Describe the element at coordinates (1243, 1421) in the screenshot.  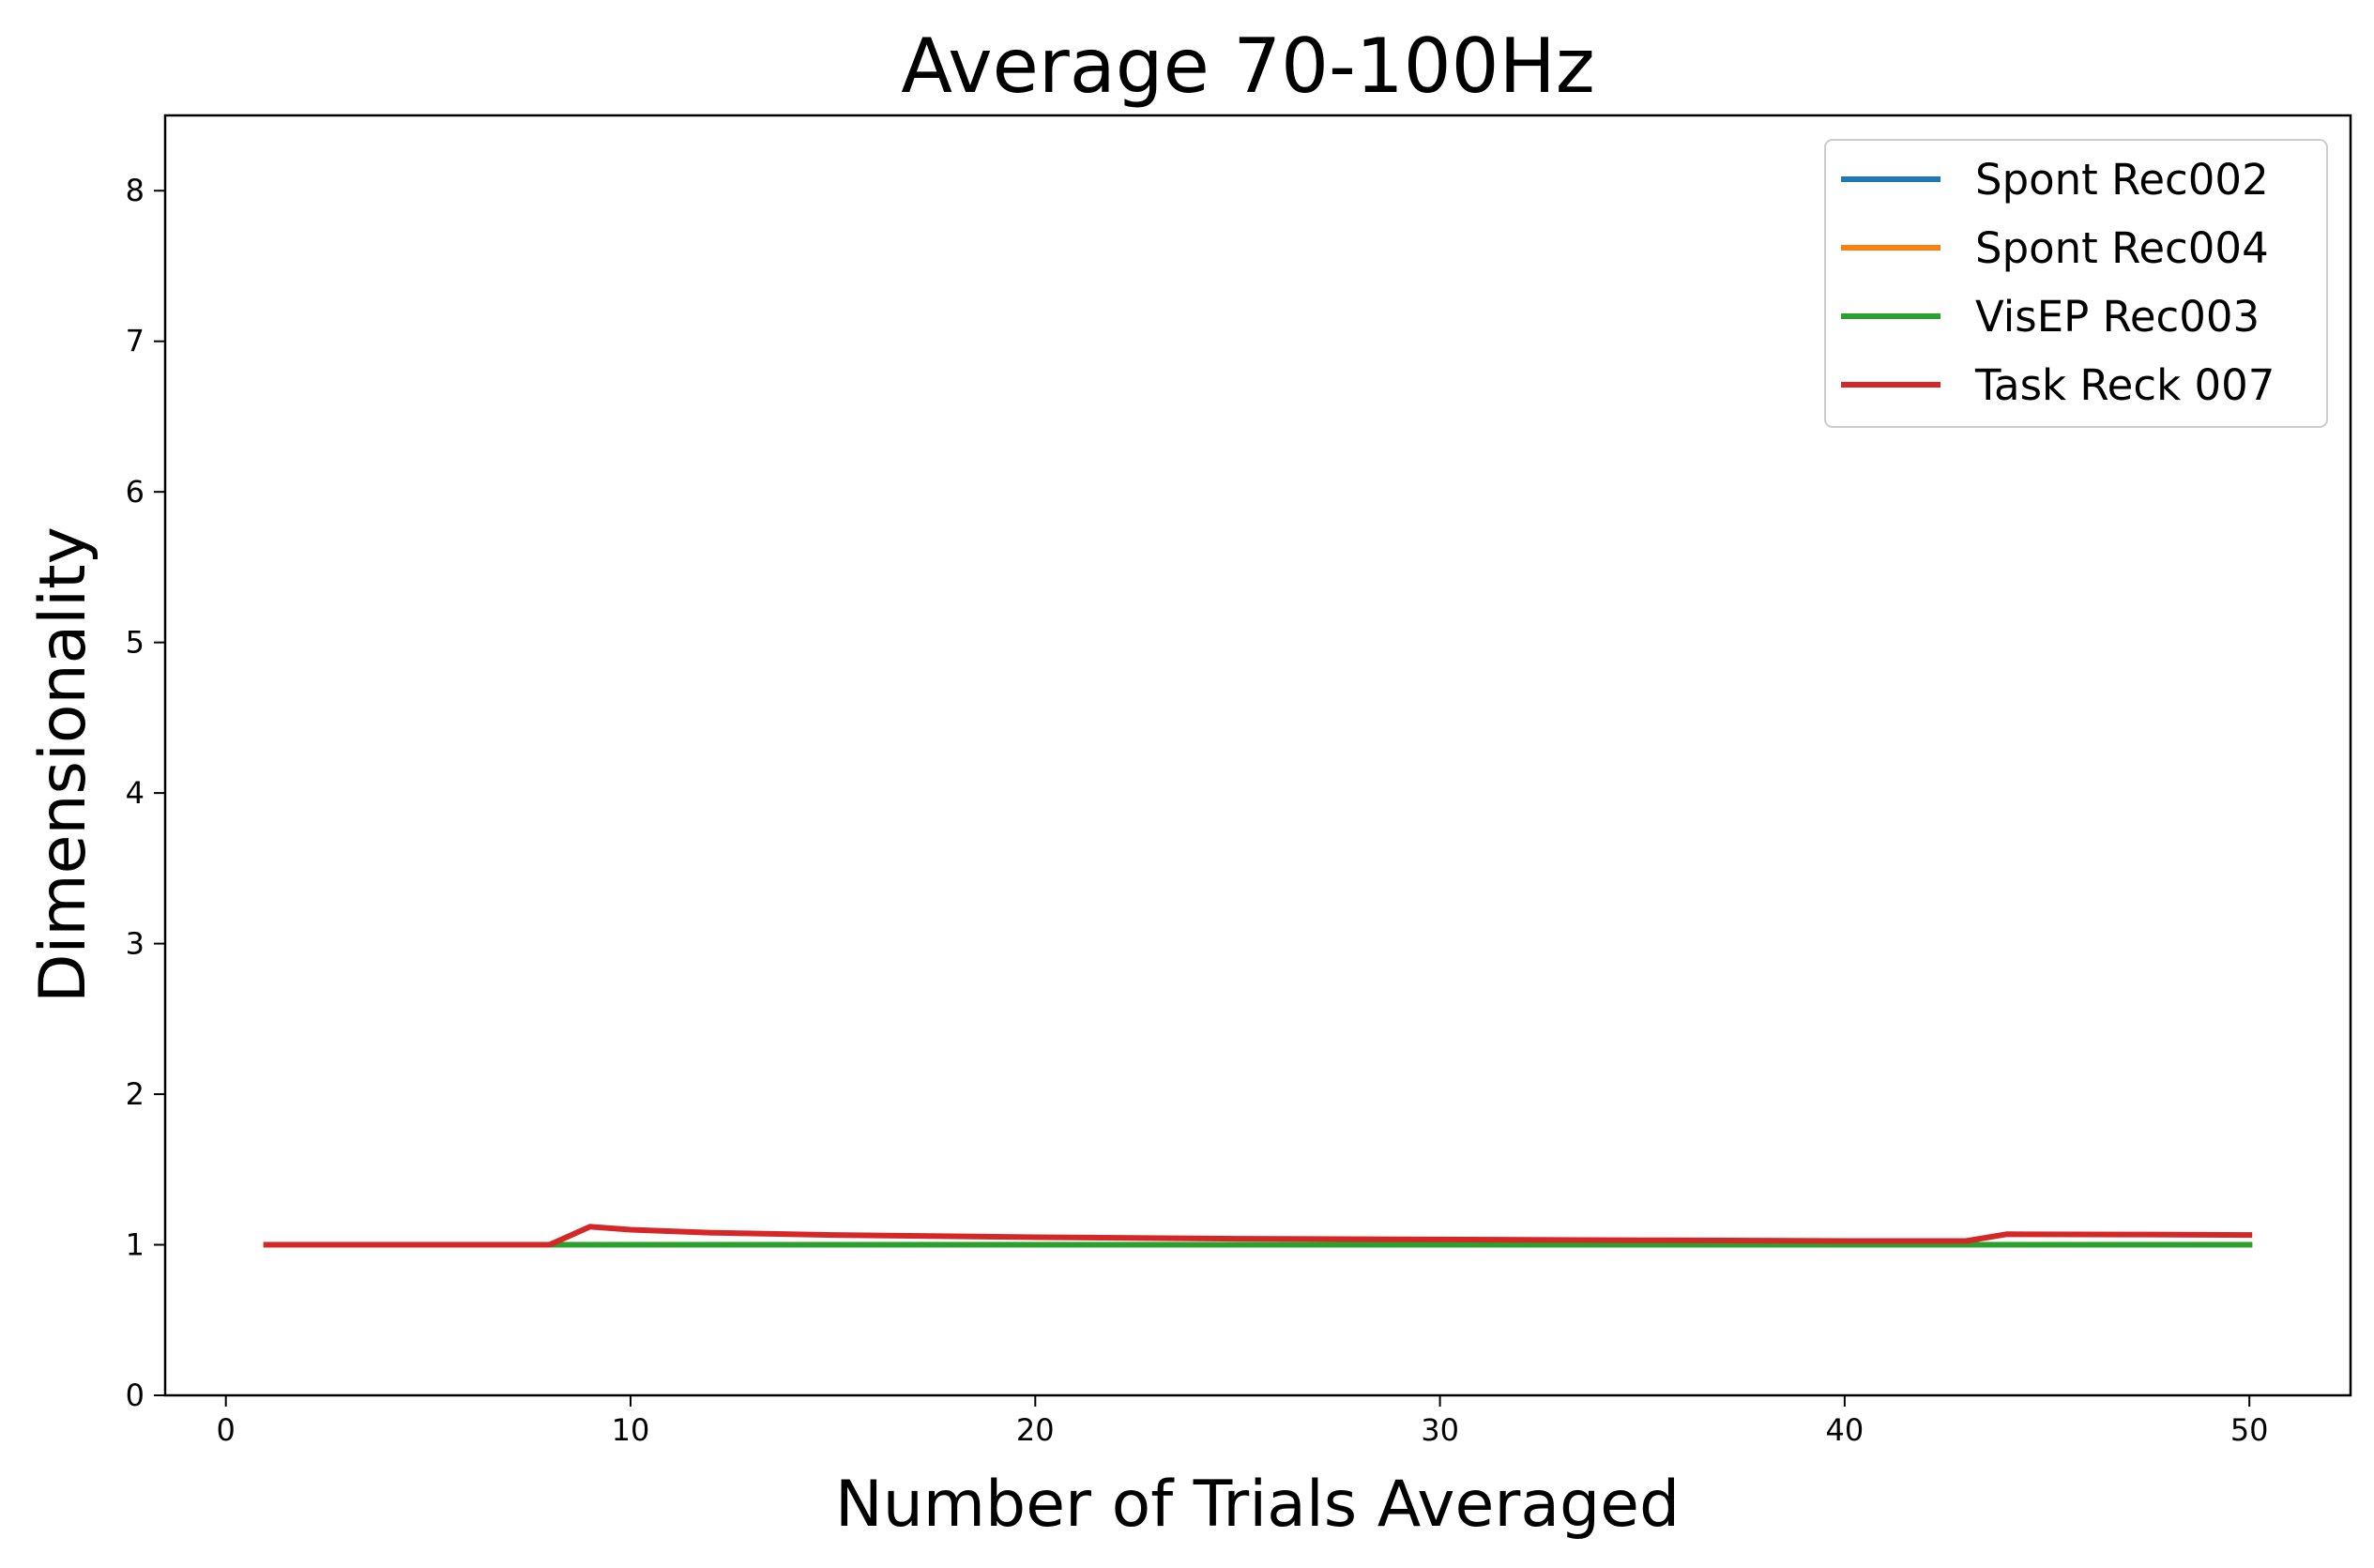
I see `x-axis: 0 10 20 30 40 50` at that location.